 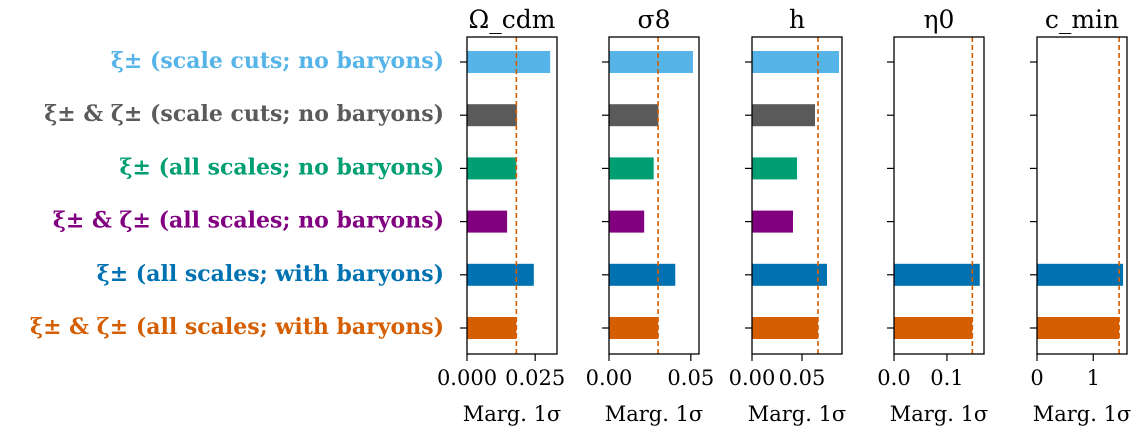 What do you see at coordinates (244, 114) in the screenshot?
I see `category-label: ξ± & ζ± (scale cuts; no baryons)` at bounding box center [244, 114].